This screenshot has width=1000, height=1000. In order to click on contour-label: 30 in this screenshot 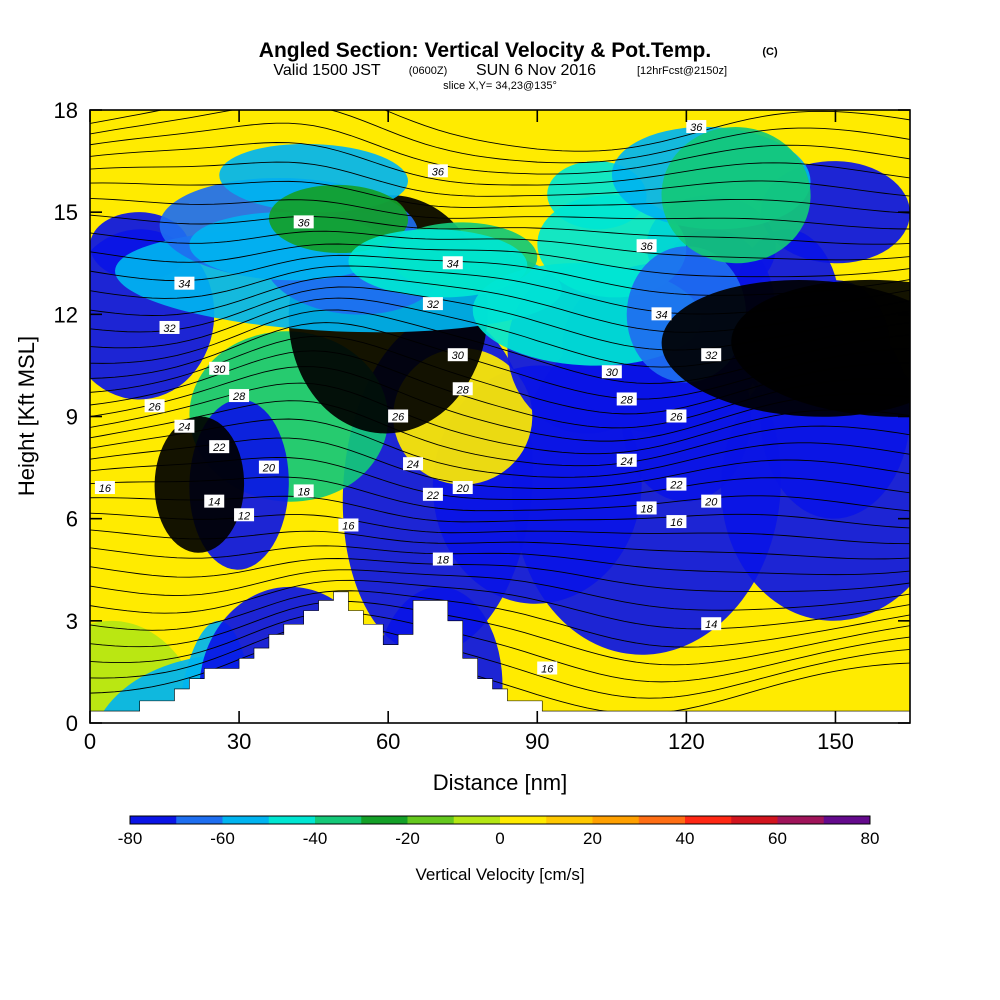, I will do `click(219, 370)`.